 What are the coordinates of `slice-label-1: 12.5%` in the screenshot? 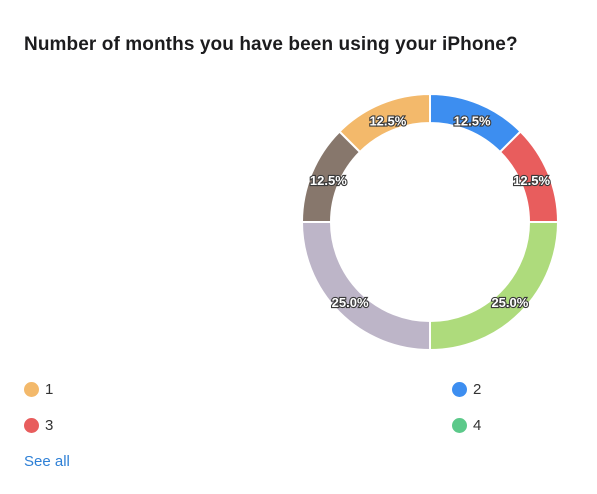 It's located at (472, 120).